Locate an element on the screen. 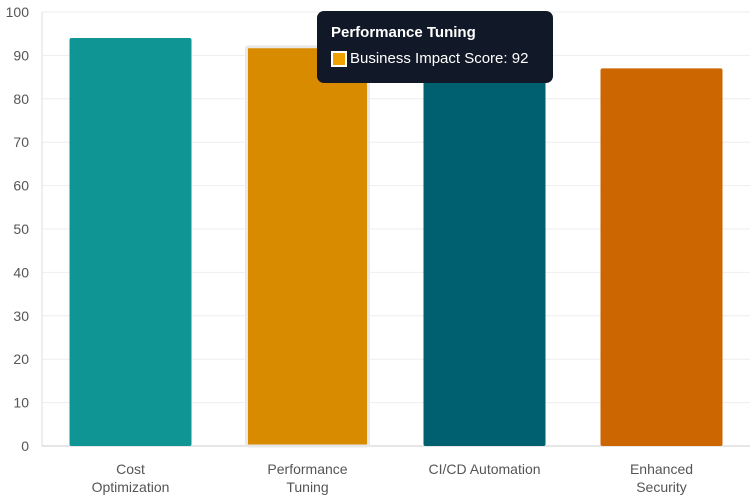 This screenshot has height=500, width=750. tooltip-row: Business Impact Score: 92 is located at coordinates (435, 59).